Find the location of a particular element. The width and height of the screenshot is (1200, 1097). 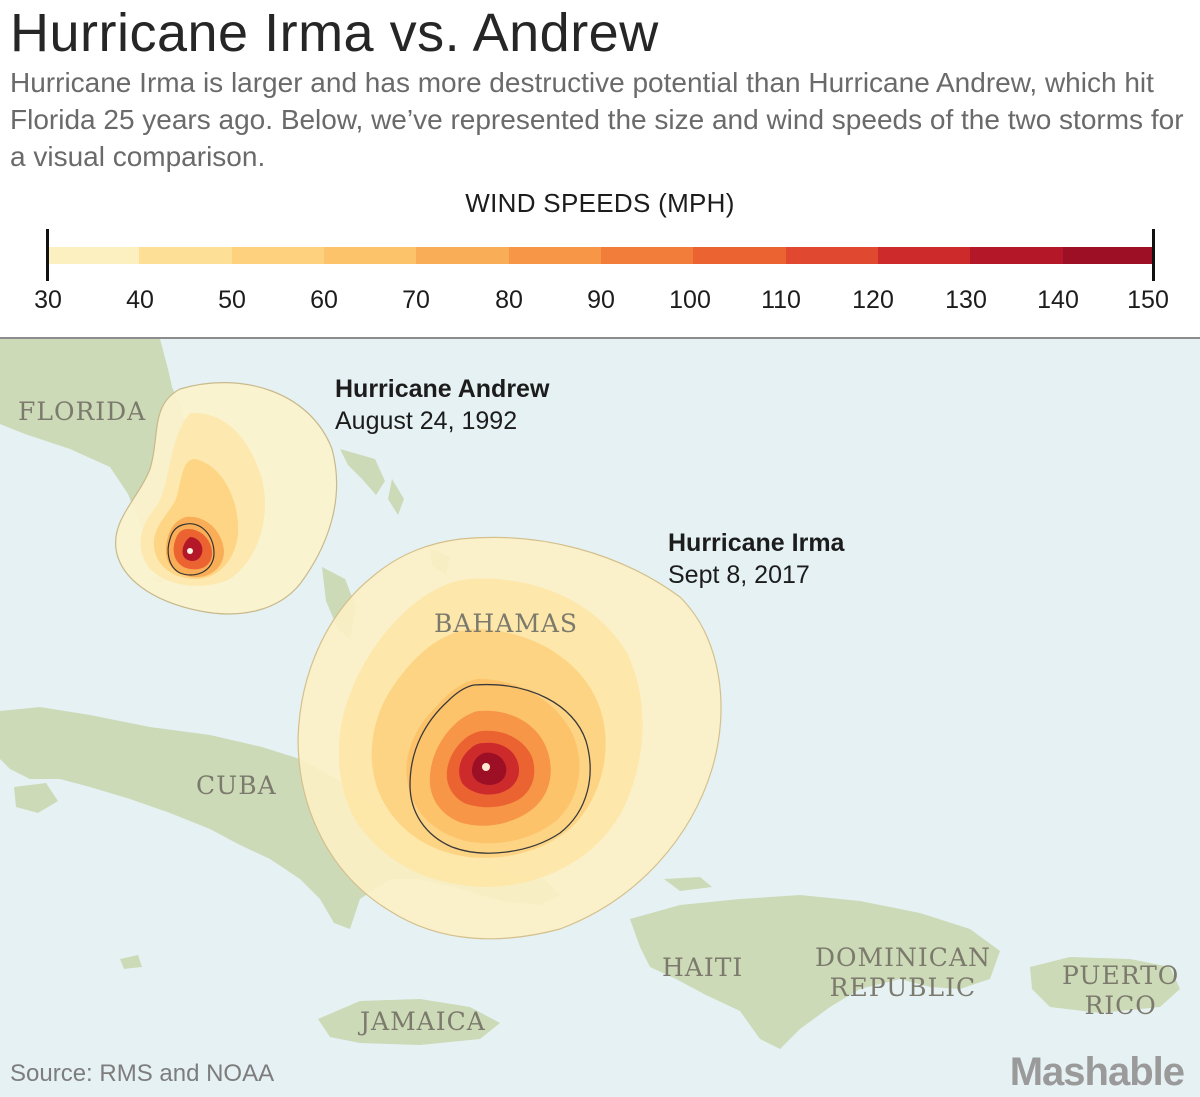

label-haiti: HAITI is located at coordinates (703, 967).